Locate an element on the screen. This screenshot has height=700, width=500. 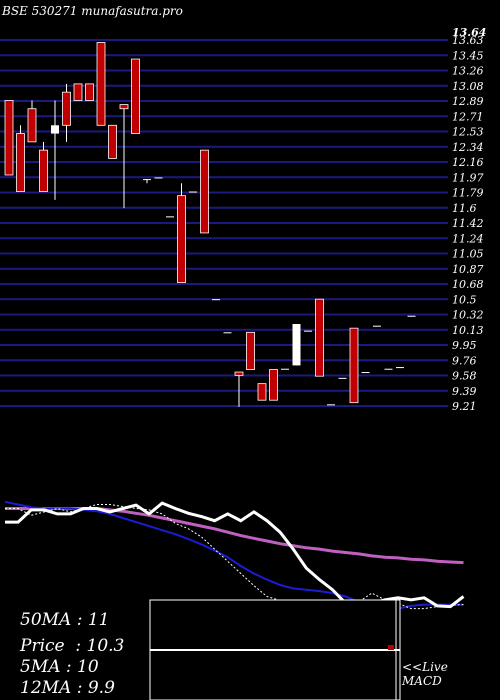
y-tick-label: 9.95 is located at coordinates (464, 345).